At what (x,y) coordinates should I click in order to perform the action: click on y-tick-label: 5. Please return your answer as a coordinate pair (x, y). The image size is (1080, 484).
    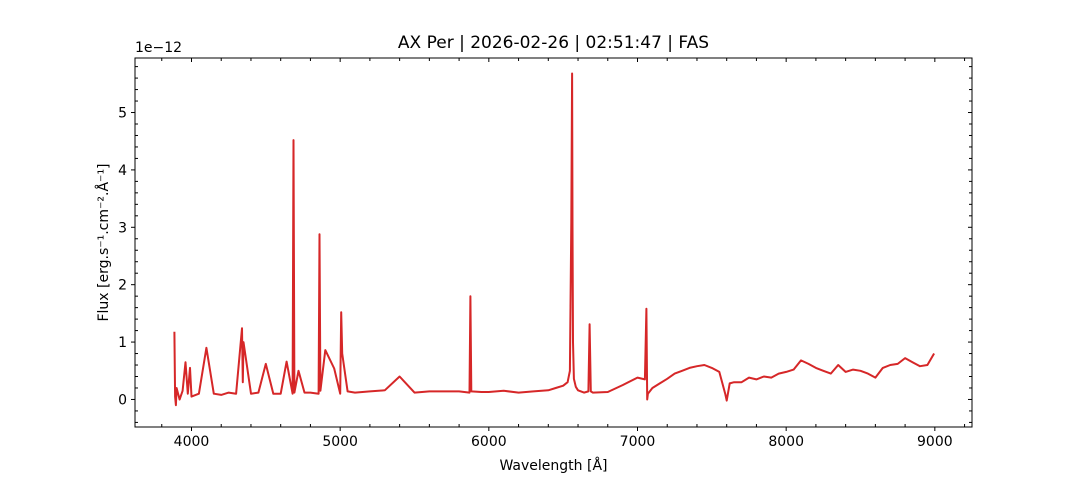
    Looking at the image, I should click on (122, 114).